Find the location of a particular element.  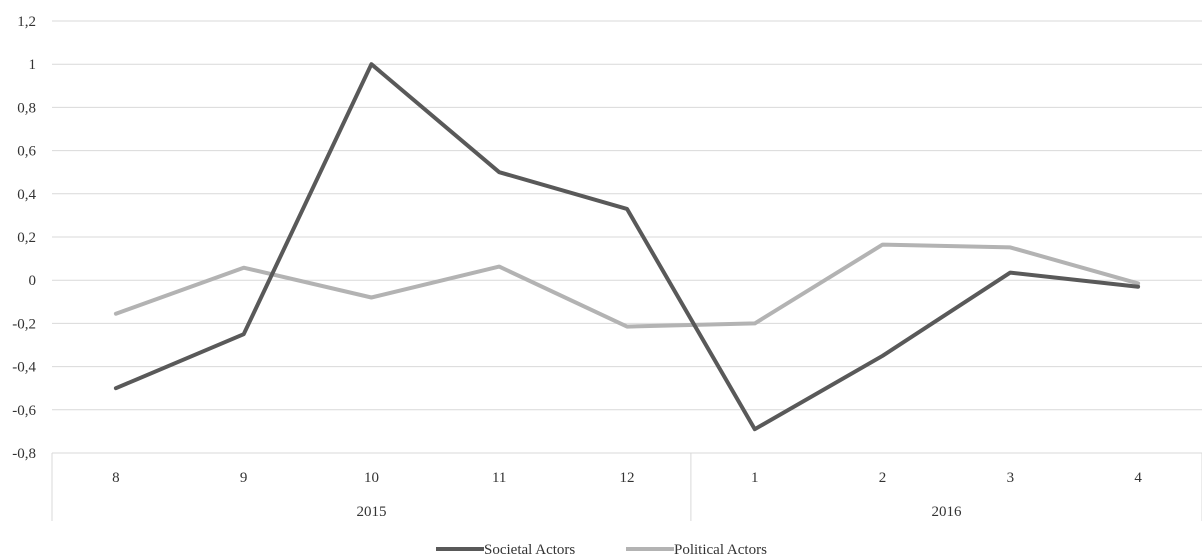

x-tick-label: 2 is located at coordinates (883, 478).